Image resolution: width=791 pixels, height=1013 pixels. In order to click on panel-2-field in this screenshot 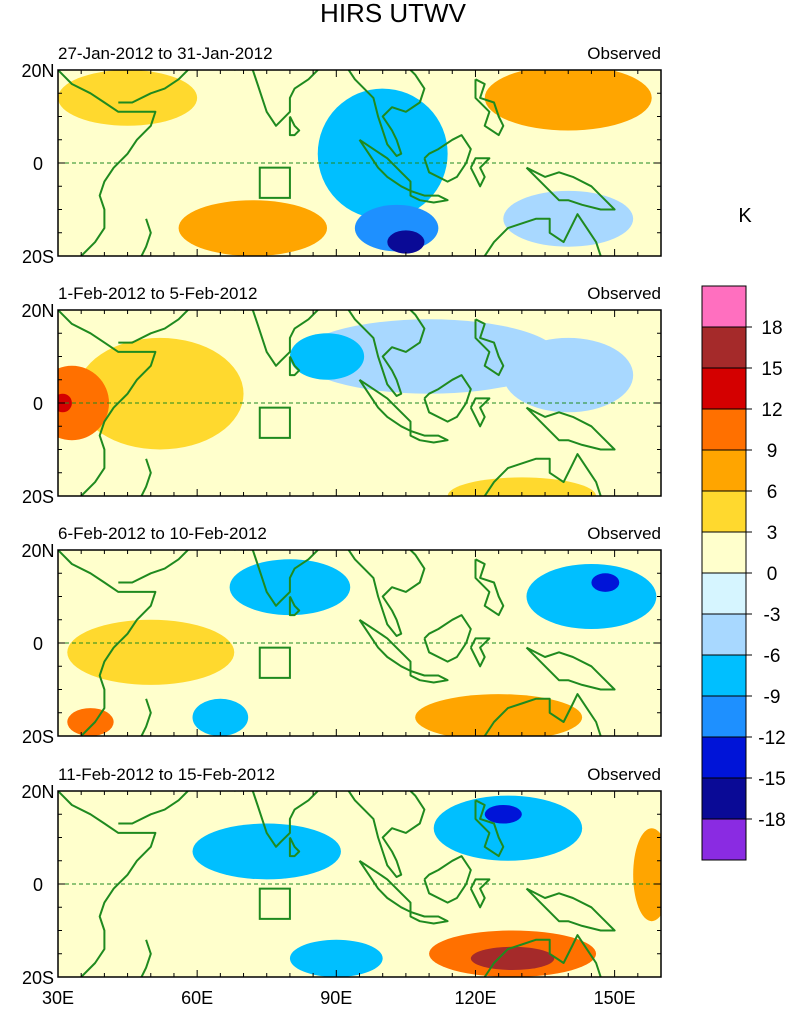, I will do `click(359, 403)`.